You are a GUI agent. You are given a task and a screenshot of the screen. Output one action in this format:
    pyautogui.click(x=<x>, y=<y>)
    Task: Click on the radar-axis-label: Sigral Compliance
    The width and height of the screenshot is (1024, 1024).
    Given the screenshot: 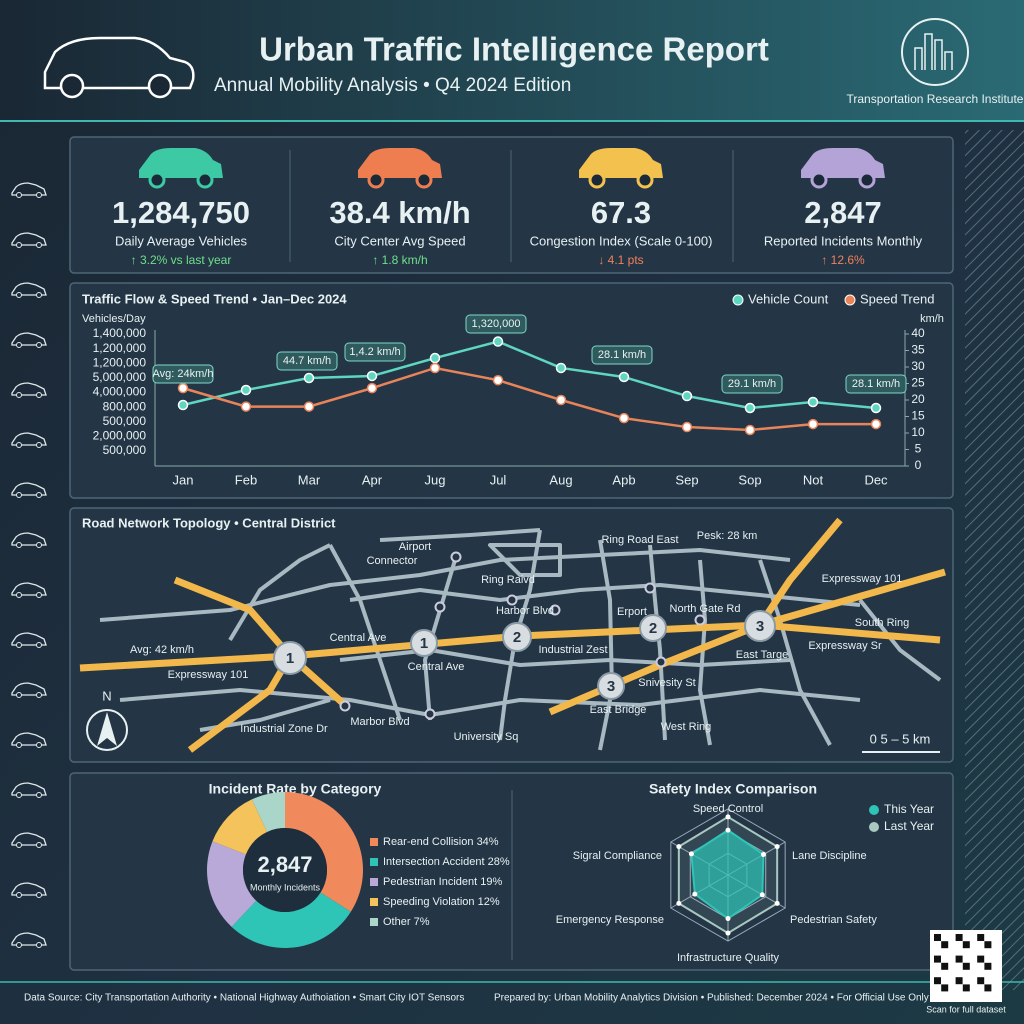 What is the action you would take?
    pyautogui.click(x=617, y=856)
    